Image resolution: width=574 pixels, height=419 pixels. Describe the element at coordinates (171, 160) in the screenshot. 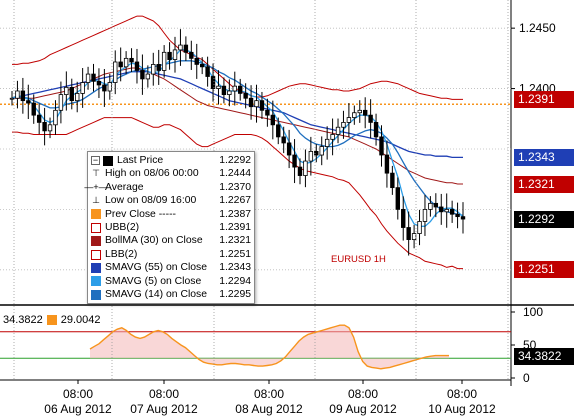

I see `legend-row: − Last Price 1.2292` at that location.